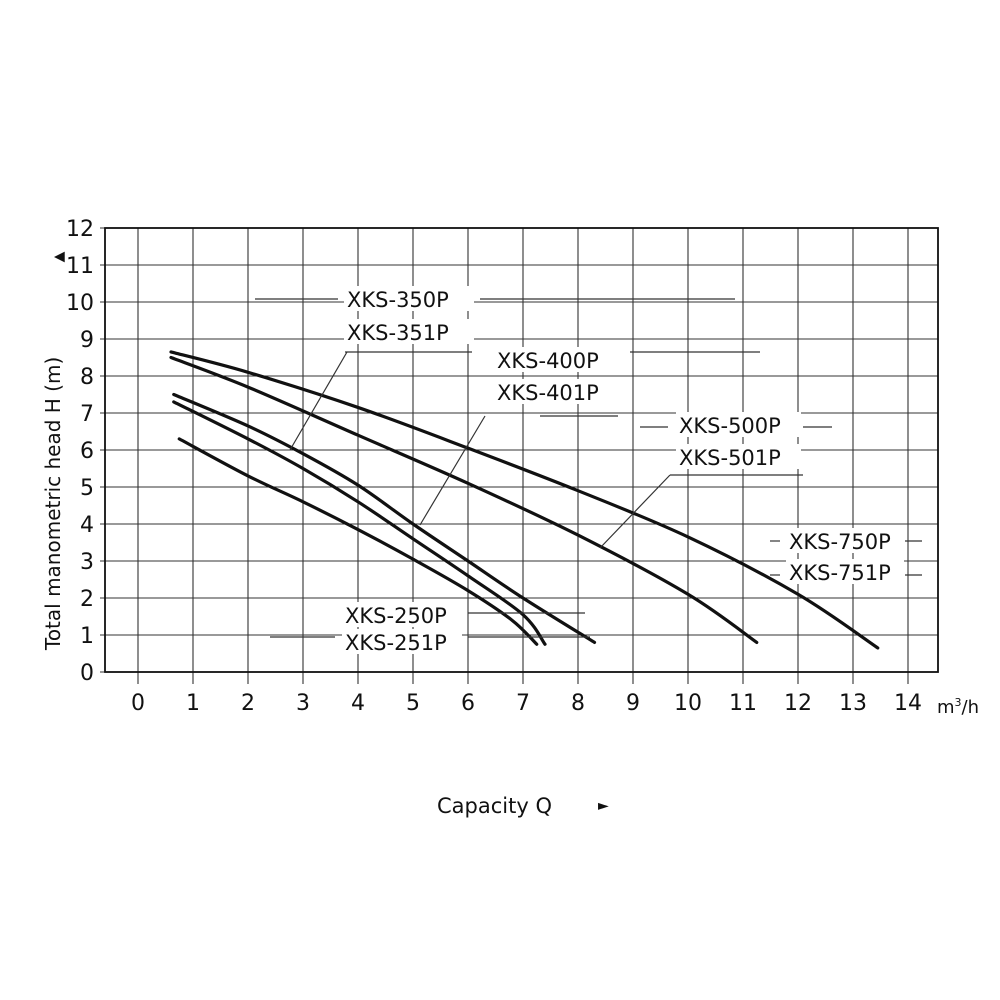 This screenshot has height=1000, width=1000. I want to click on curve-label: XKS-500P, so click(730, 426).